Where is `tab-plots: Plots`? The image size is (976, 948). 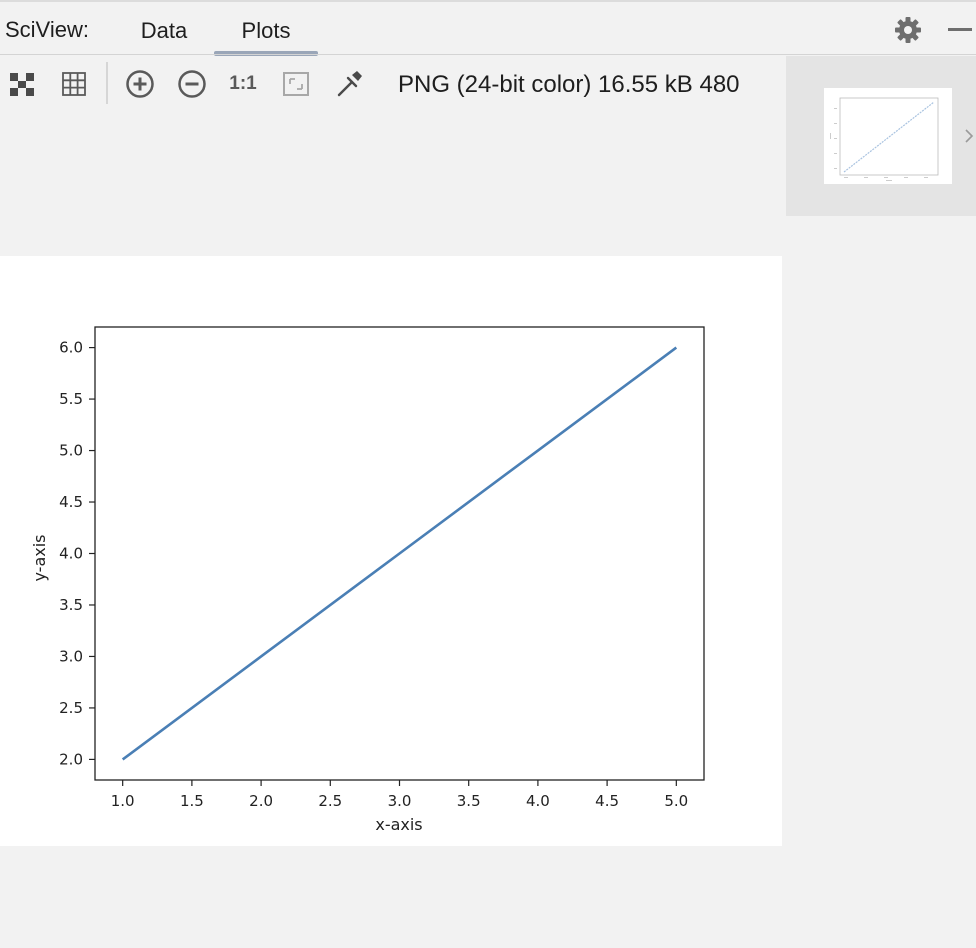
tab-plots: Plots is located at coordinates (266, 30).